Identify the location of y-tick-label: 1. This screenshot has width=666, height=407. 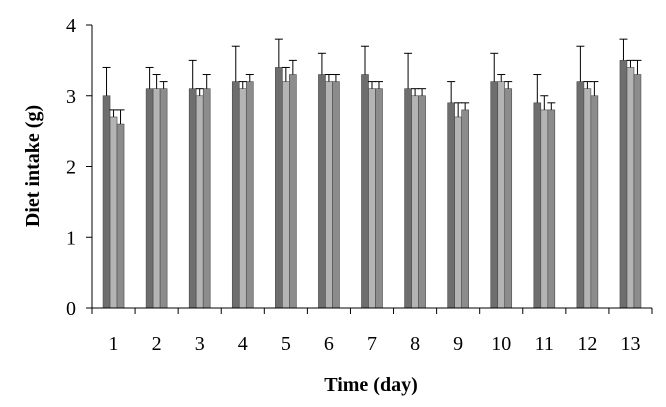
(71, 238).